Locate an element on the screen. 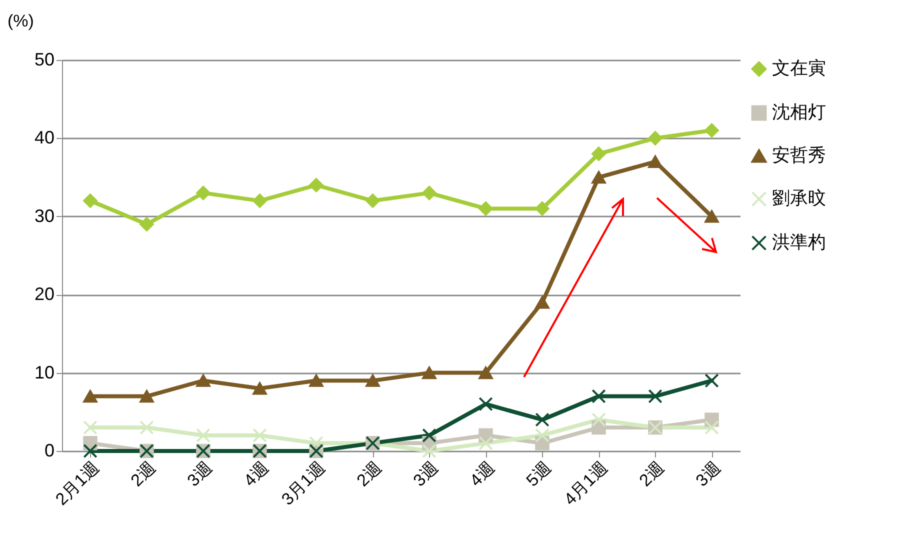  y-tick-label: 20 is located at coordinates (44, 294).